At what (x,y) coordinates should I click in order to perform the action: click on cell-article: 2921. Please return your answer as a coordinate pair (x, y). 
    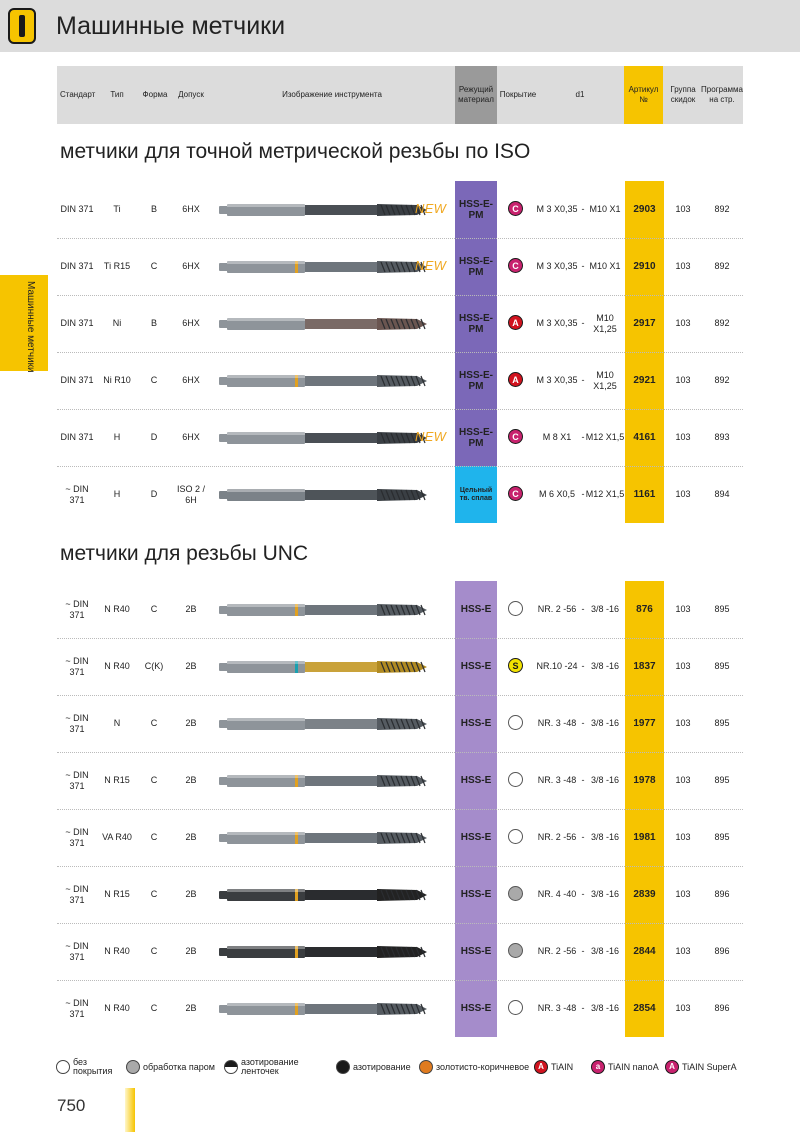
    Looking at the image, I should click on (644, 380).